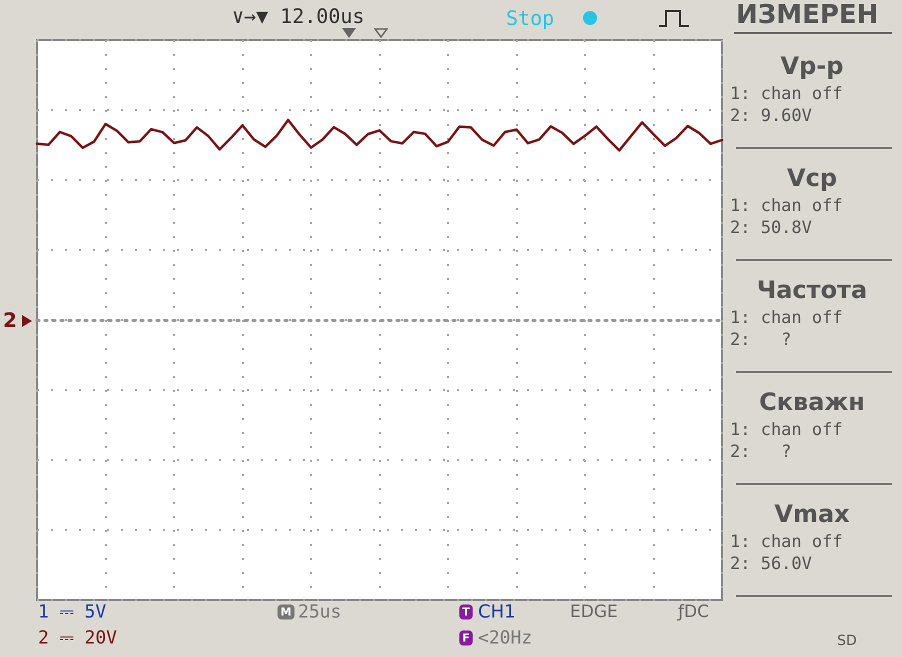 This screenshot has height=657, width=902. I want to click on text: 2: 9.60V, so click(771, 116).